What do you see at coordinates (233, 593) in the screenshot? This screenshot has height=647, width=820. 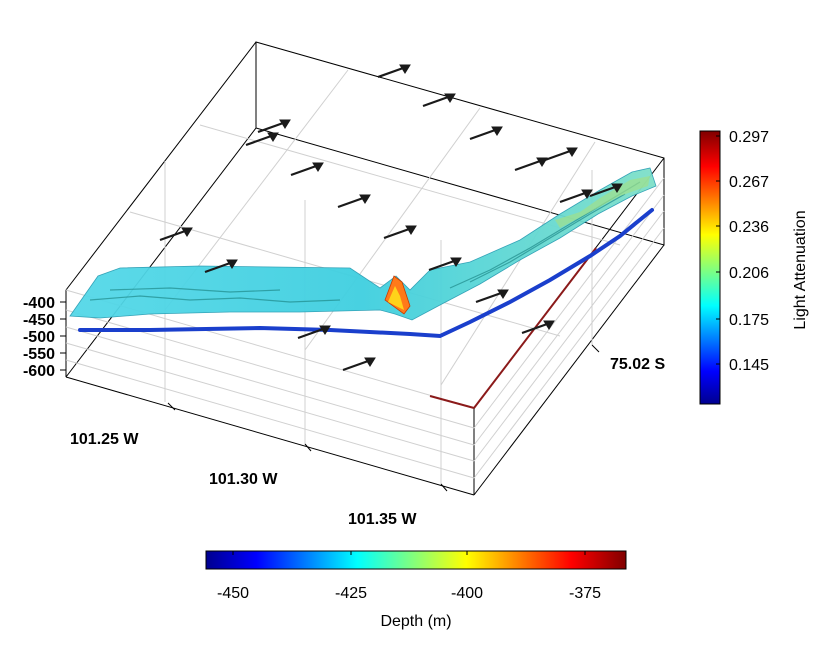 I see `colorbar-tick-label: -450` at bounding box center [233, 593].